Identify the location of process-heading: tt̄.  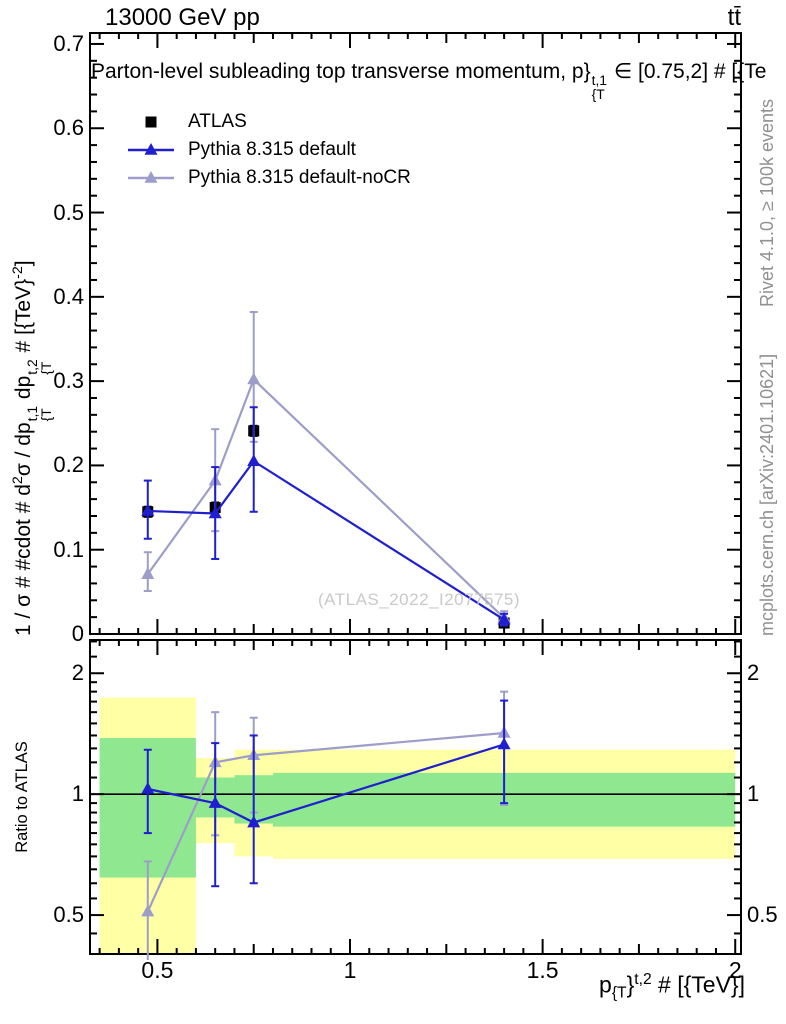
(734, 17).